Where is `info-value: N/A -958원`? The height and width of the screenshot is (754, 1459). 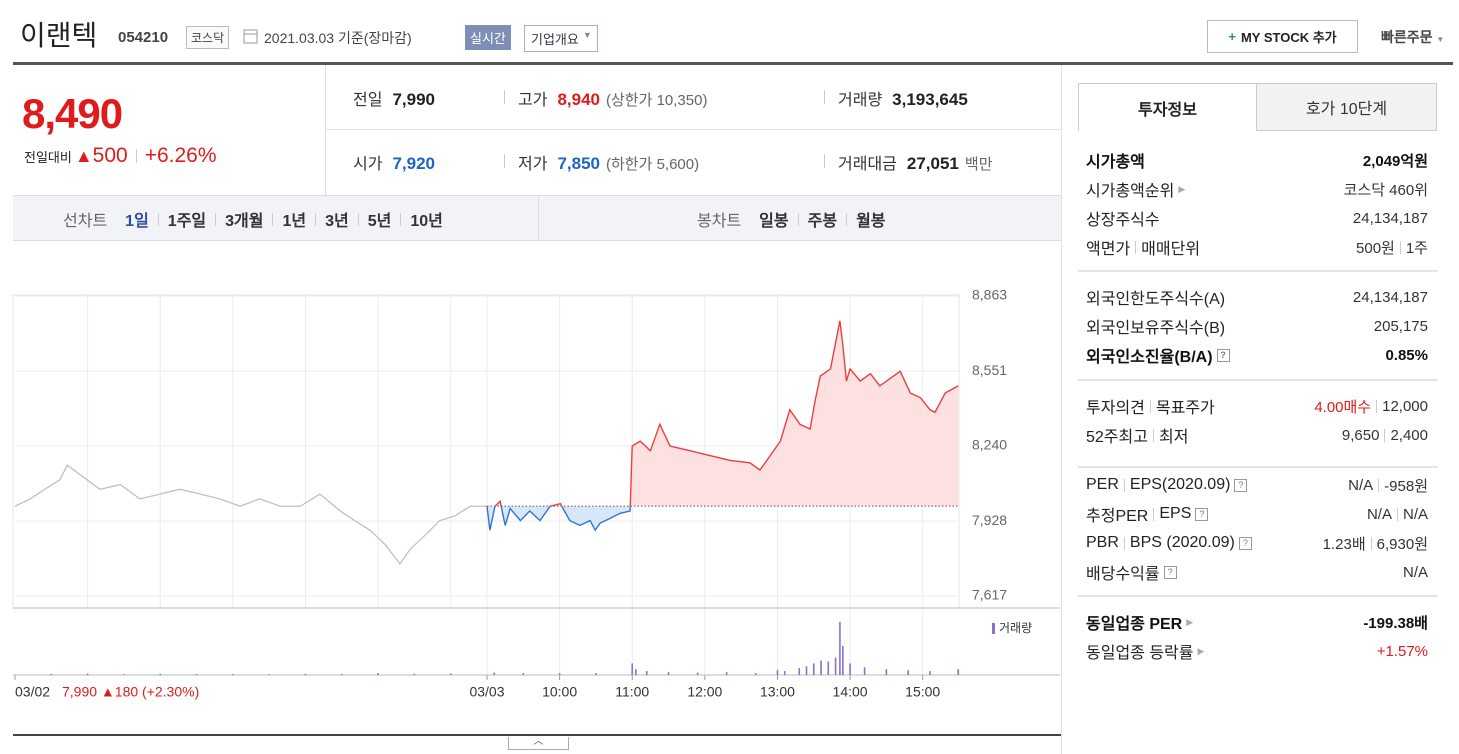
info-value: N/A -958원 is located at coordinates (1388, 485).